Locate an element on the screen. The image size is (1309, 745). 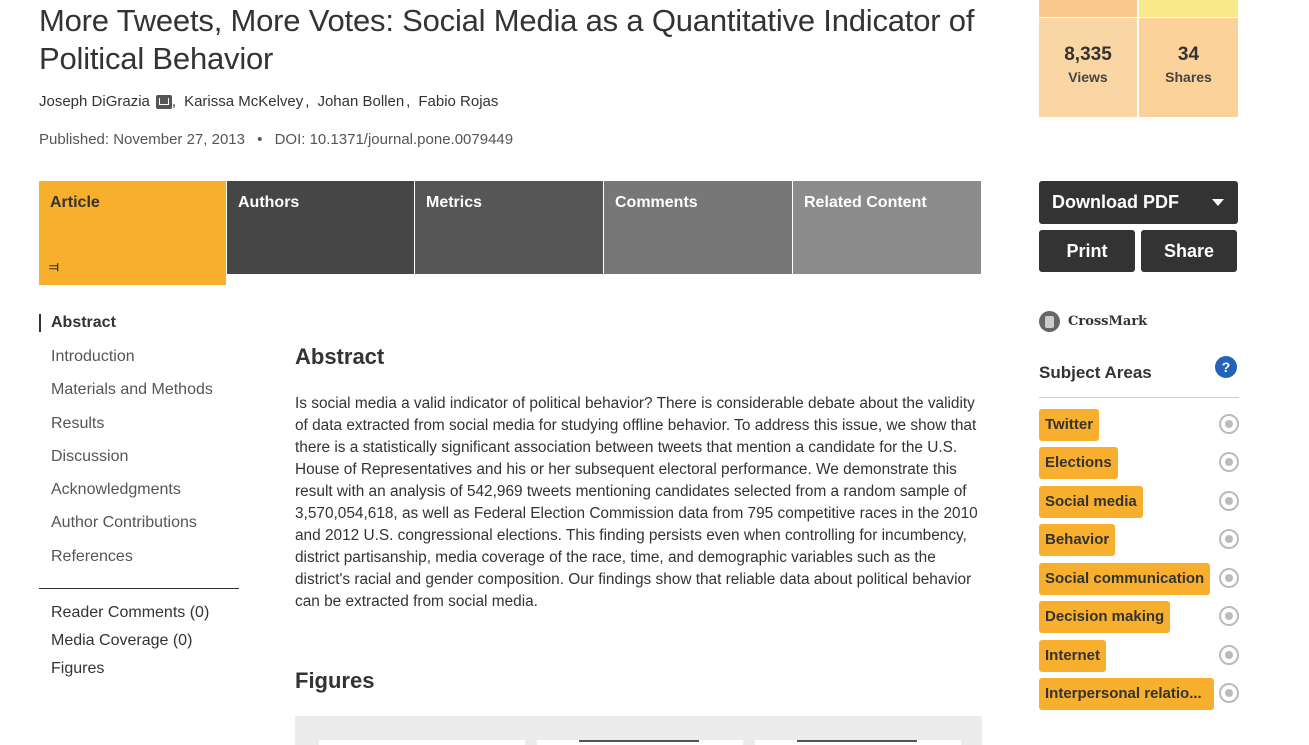
tab-metrics: Metrics is located at coordinates (509, 227).